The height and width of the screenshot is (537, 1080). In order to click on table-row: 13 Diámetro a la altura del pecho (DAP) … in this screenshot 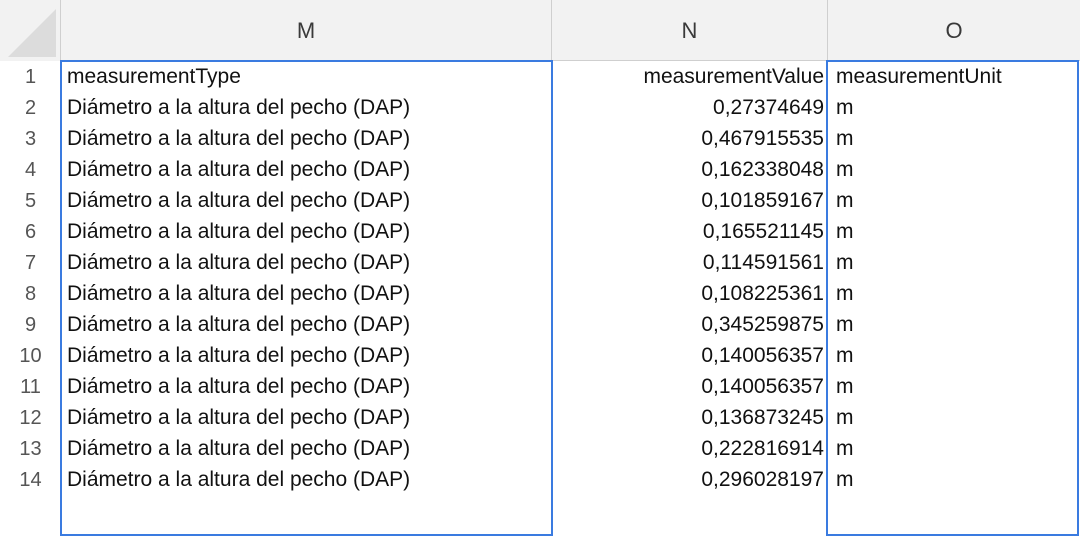, I will do `click(540, 448)`.